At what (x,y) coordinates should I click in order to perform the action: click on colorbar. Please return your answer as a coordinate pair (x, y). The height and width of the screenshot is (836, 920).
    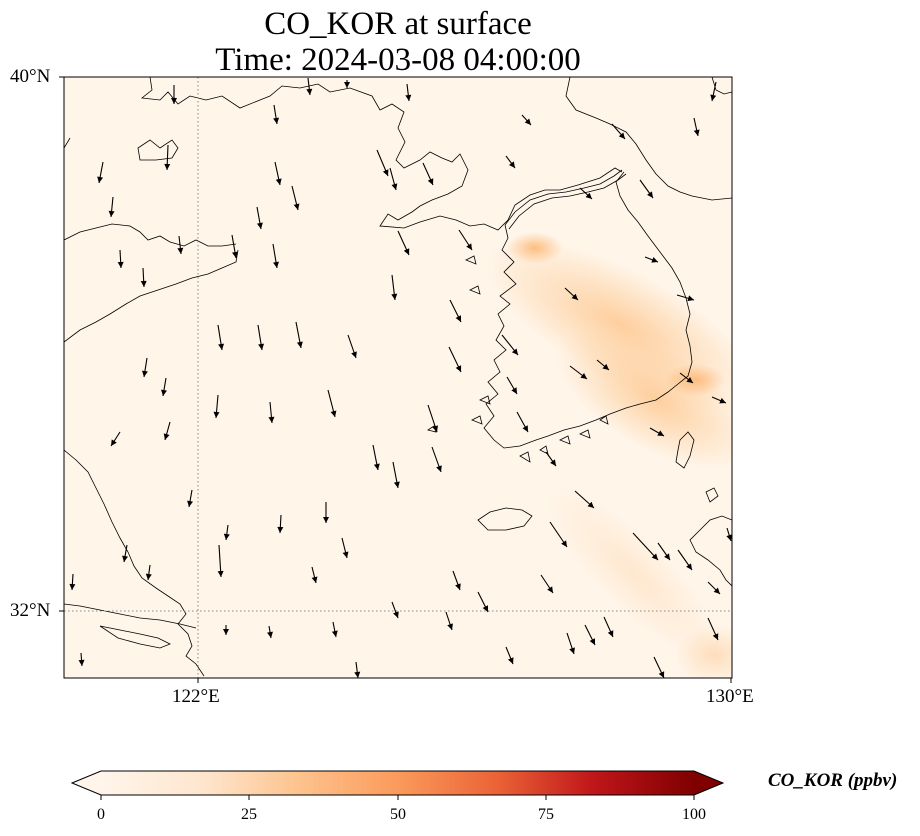
    Looking at the image, I should click on (397, 785).